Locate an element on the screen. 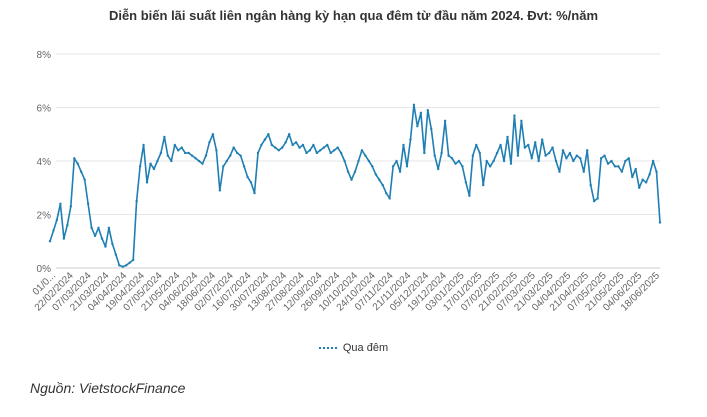  legend: Qua đêm is located at coordinates (353, 347).